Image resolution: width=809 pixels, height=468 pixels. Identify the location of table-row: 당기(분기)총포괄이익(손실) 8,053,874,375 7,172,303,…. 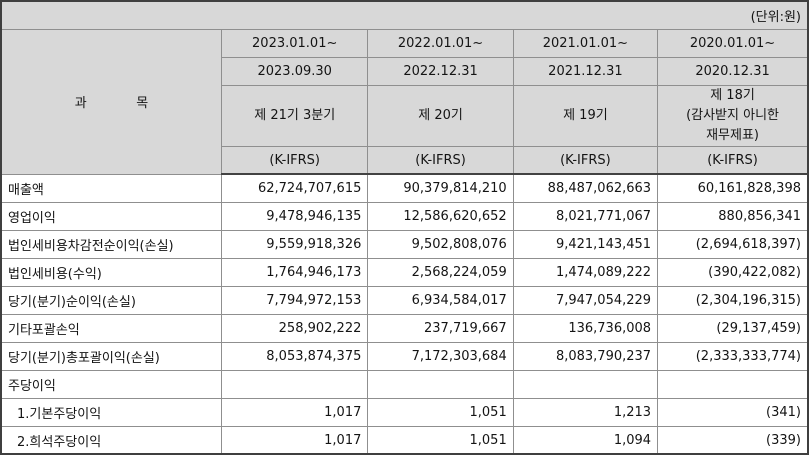
(404, 356).